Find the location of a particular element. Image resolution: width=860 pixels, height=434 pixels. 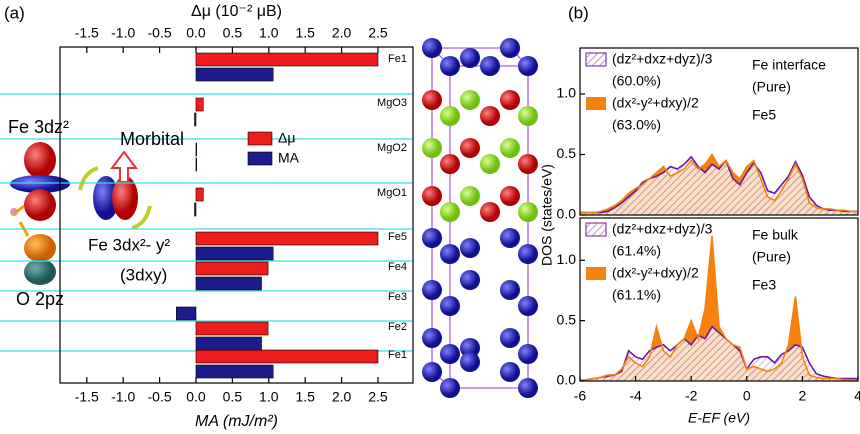

legend-percent: (63.0%) is located at coordinates (636, 125).